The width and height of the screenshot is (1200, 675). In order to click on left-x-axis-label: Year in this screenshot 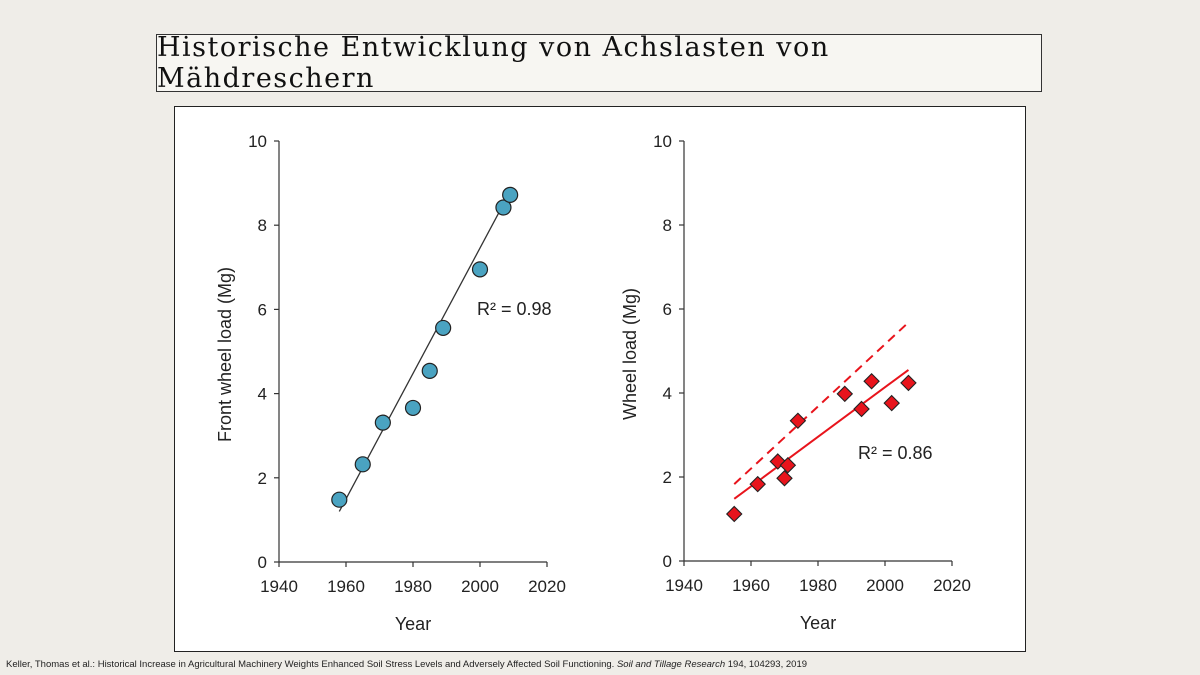, I will do `click(413, 624)`.